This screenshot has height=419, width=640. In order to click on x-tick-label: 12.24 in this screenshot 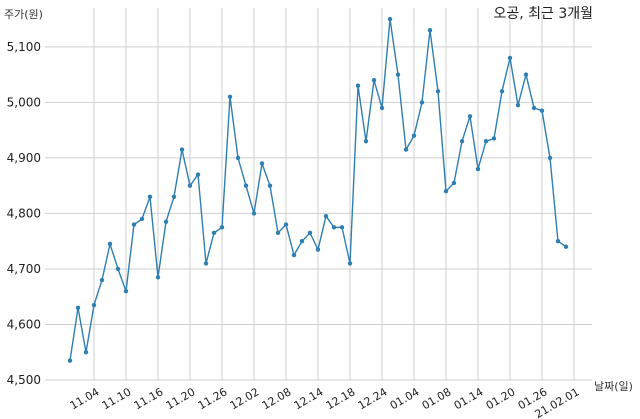, I will do `click(373, 398)`.